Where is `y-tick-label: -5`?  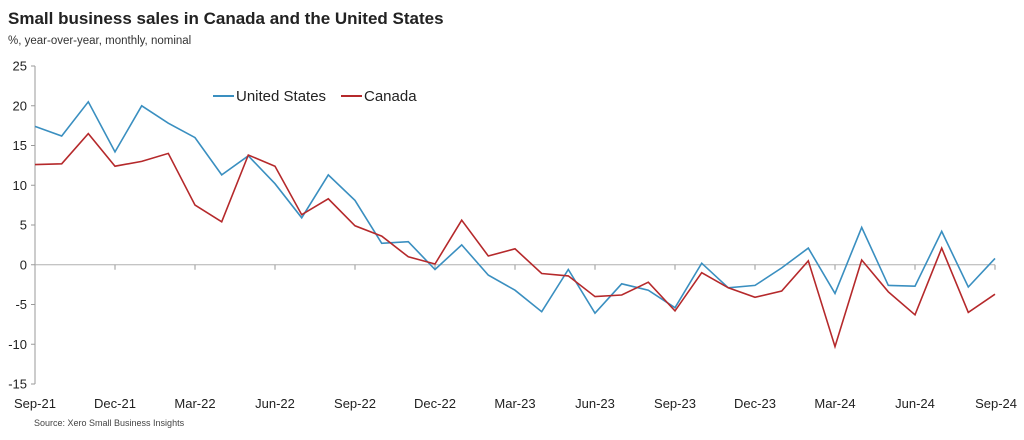
y-tick-label: -5 is located at coordinates (21, 304).